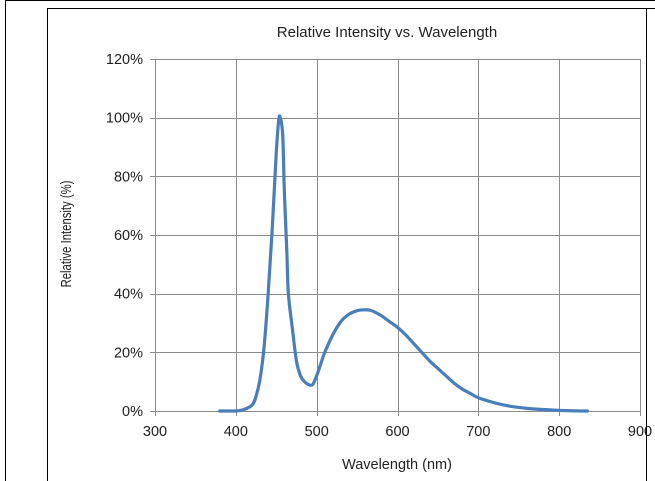  Describe the element at coordinates (387, 32) in the screenshot. I see `chart-title: Relative Intensity vs. Wavelength` at that location.